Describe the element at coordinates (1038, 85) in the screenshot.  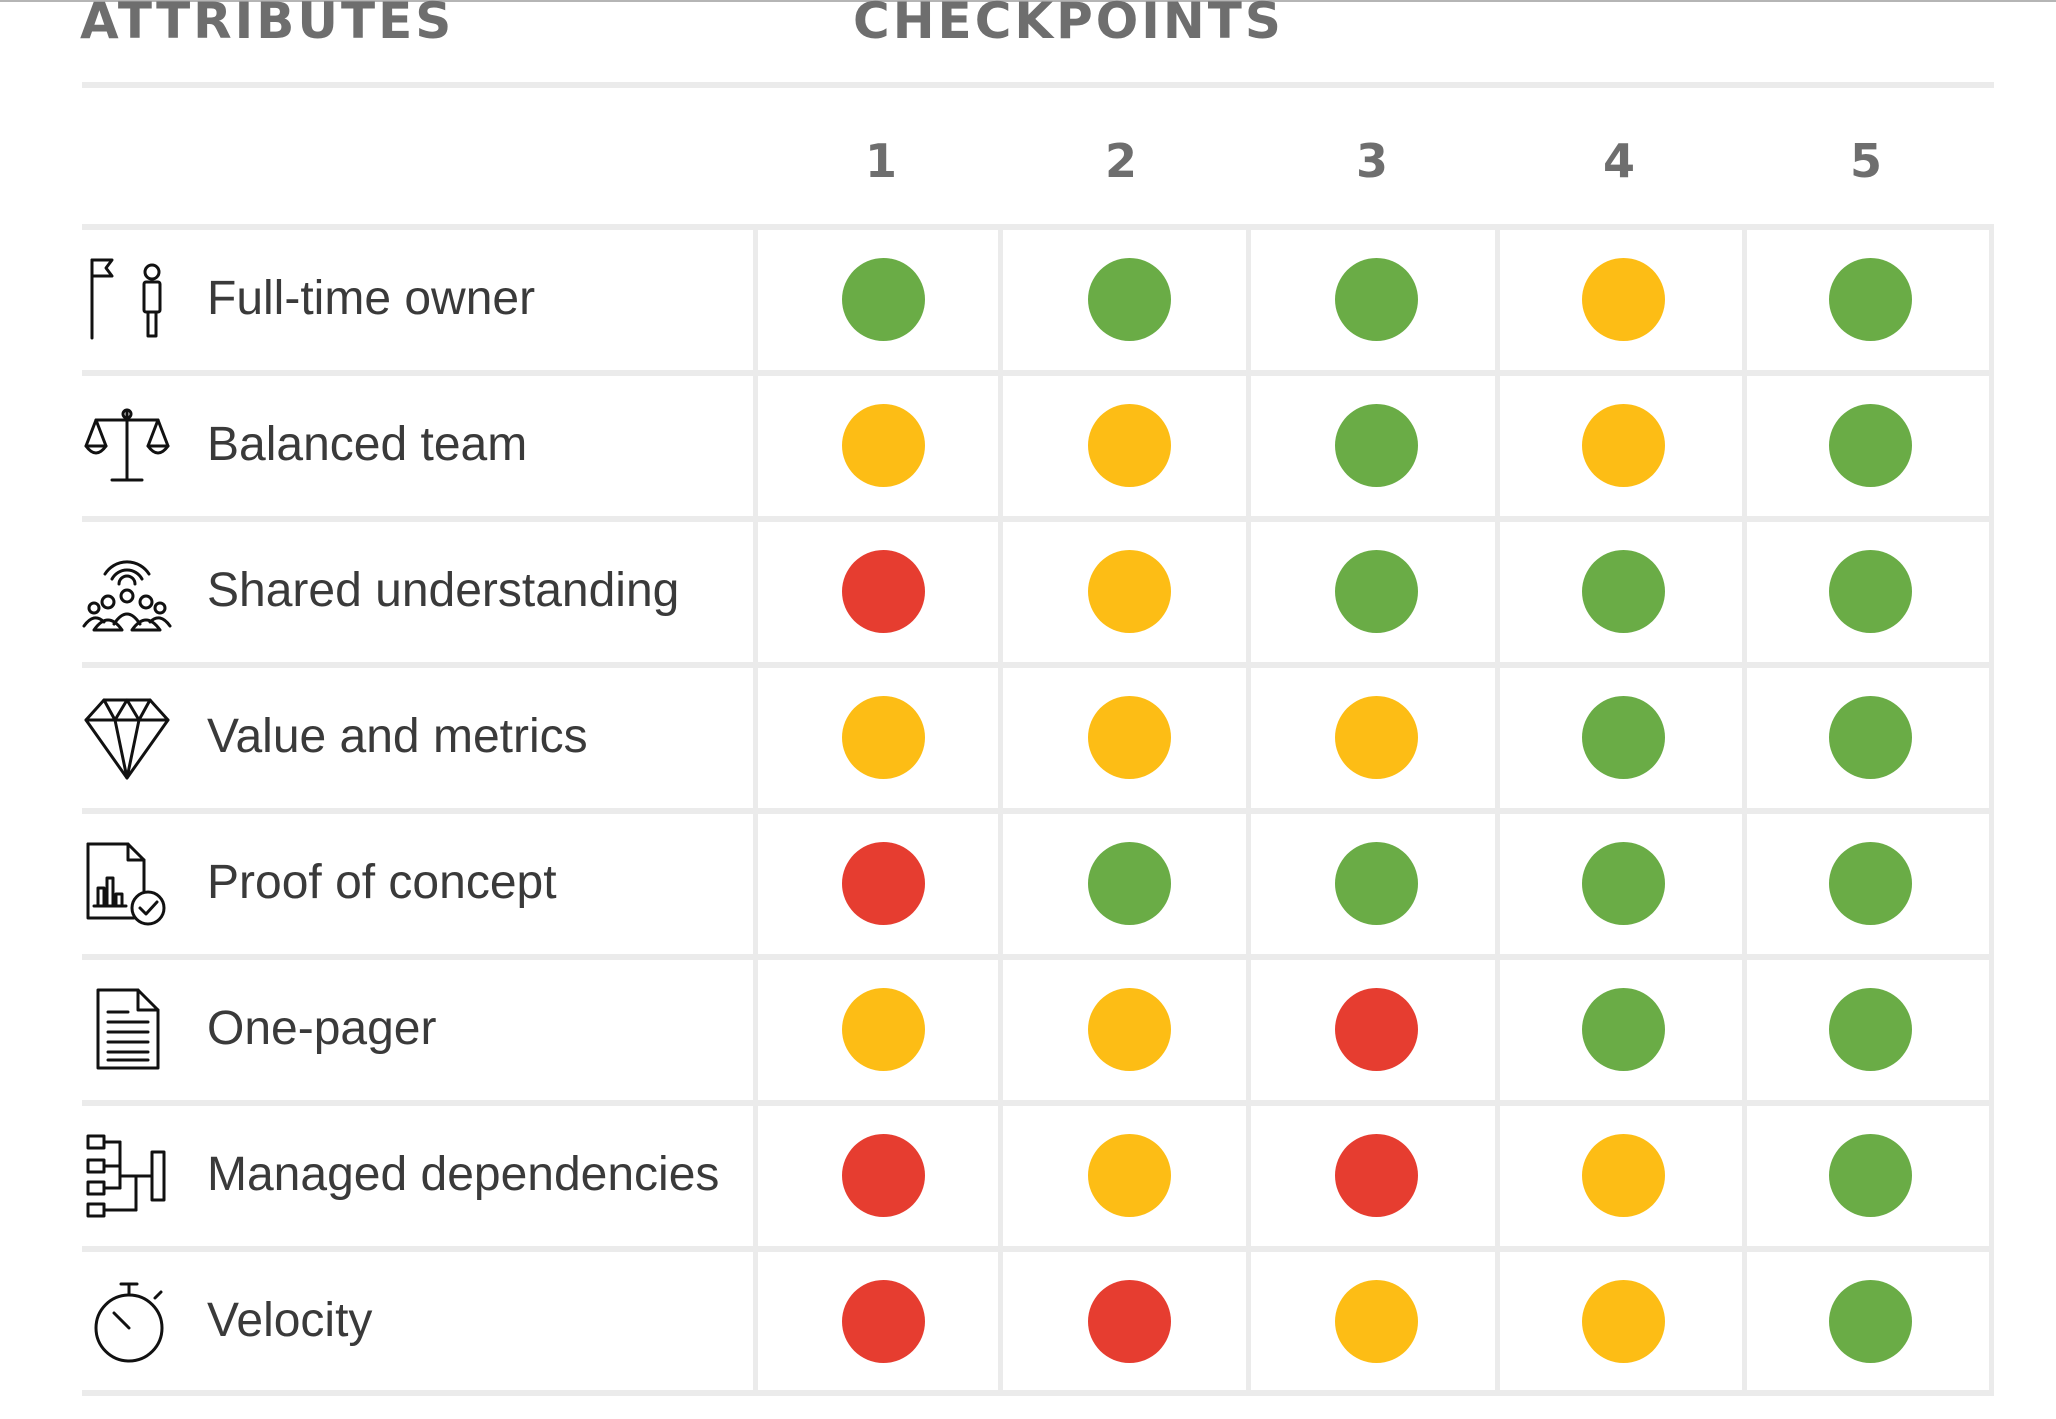
I see `header-divider` at that location.